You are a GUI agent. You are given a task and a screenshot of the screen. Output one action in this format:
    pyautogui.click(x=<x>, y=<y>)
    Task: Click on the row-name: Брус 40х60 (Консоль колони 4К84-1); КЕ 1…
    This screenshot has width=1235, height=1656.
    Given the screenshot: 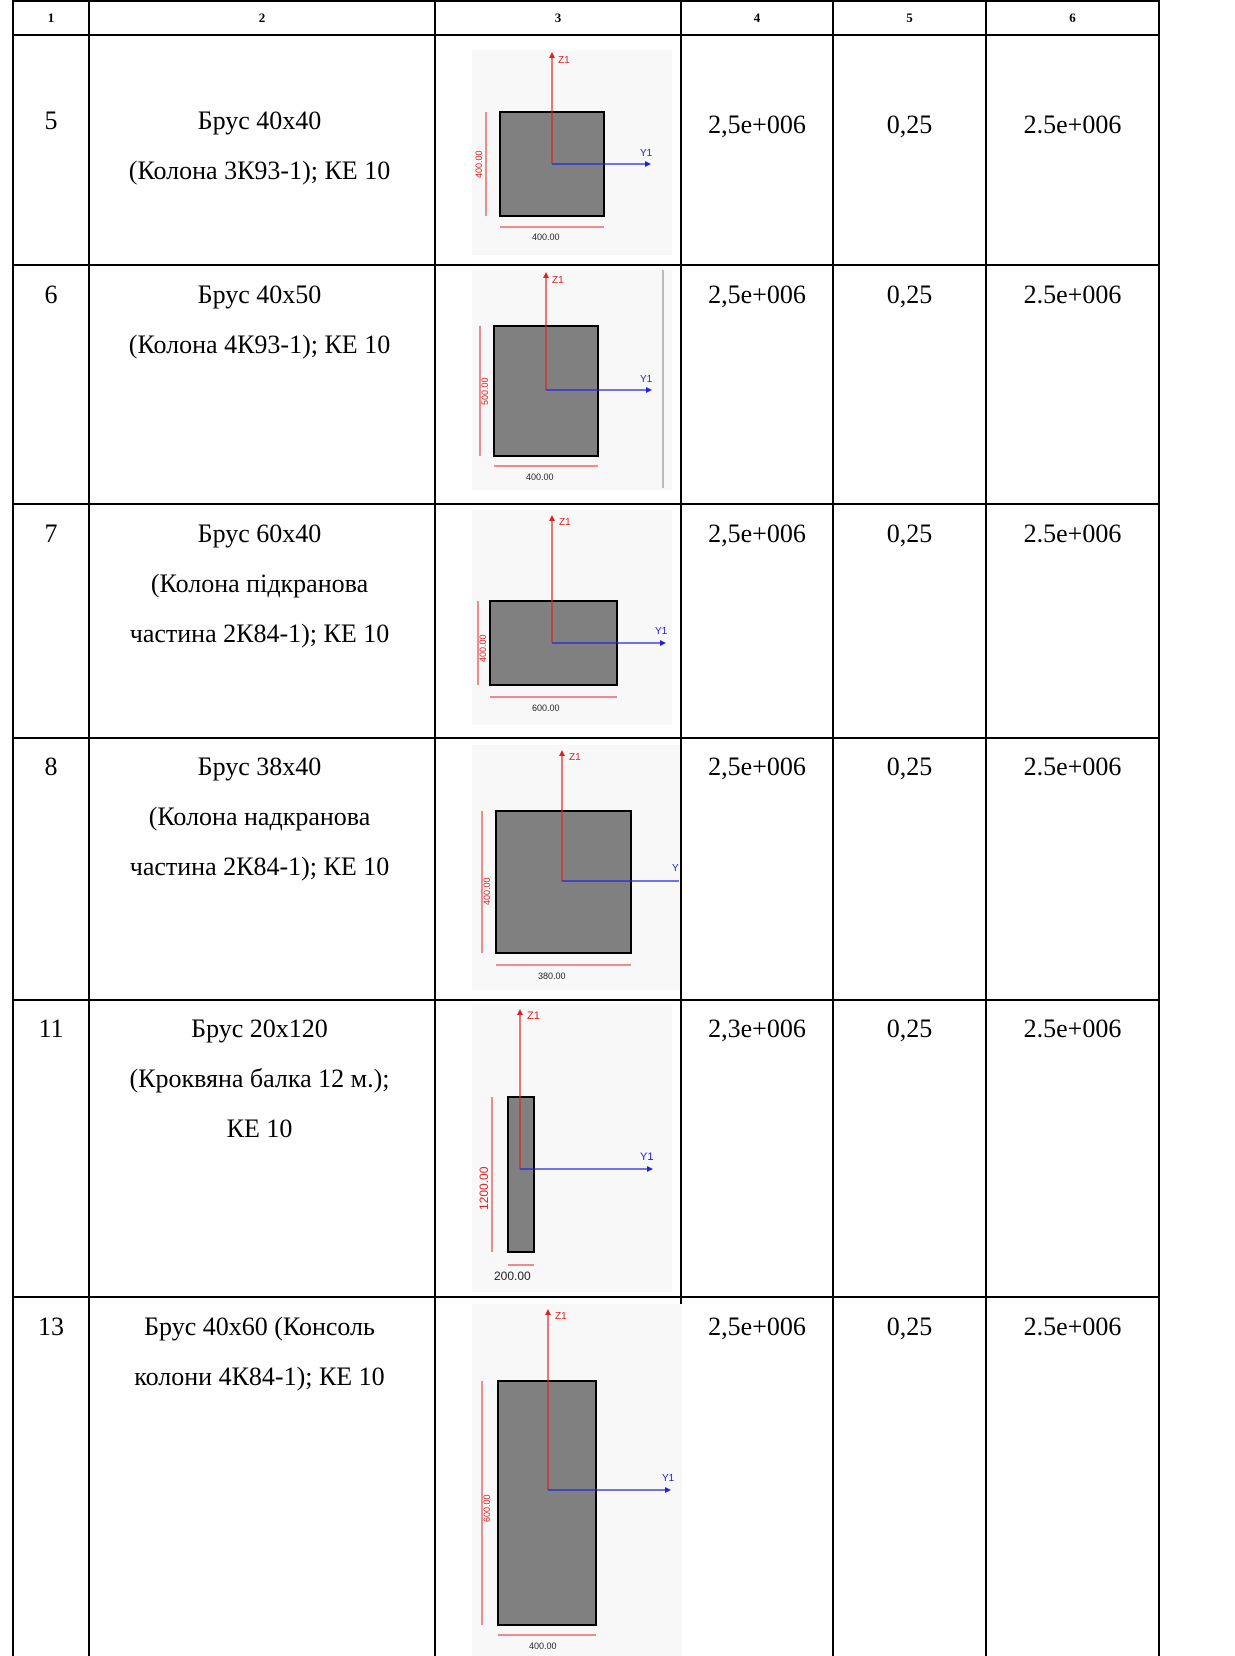 What is the action you would take?
    pyautogui.click(x=259, y=1352)
    